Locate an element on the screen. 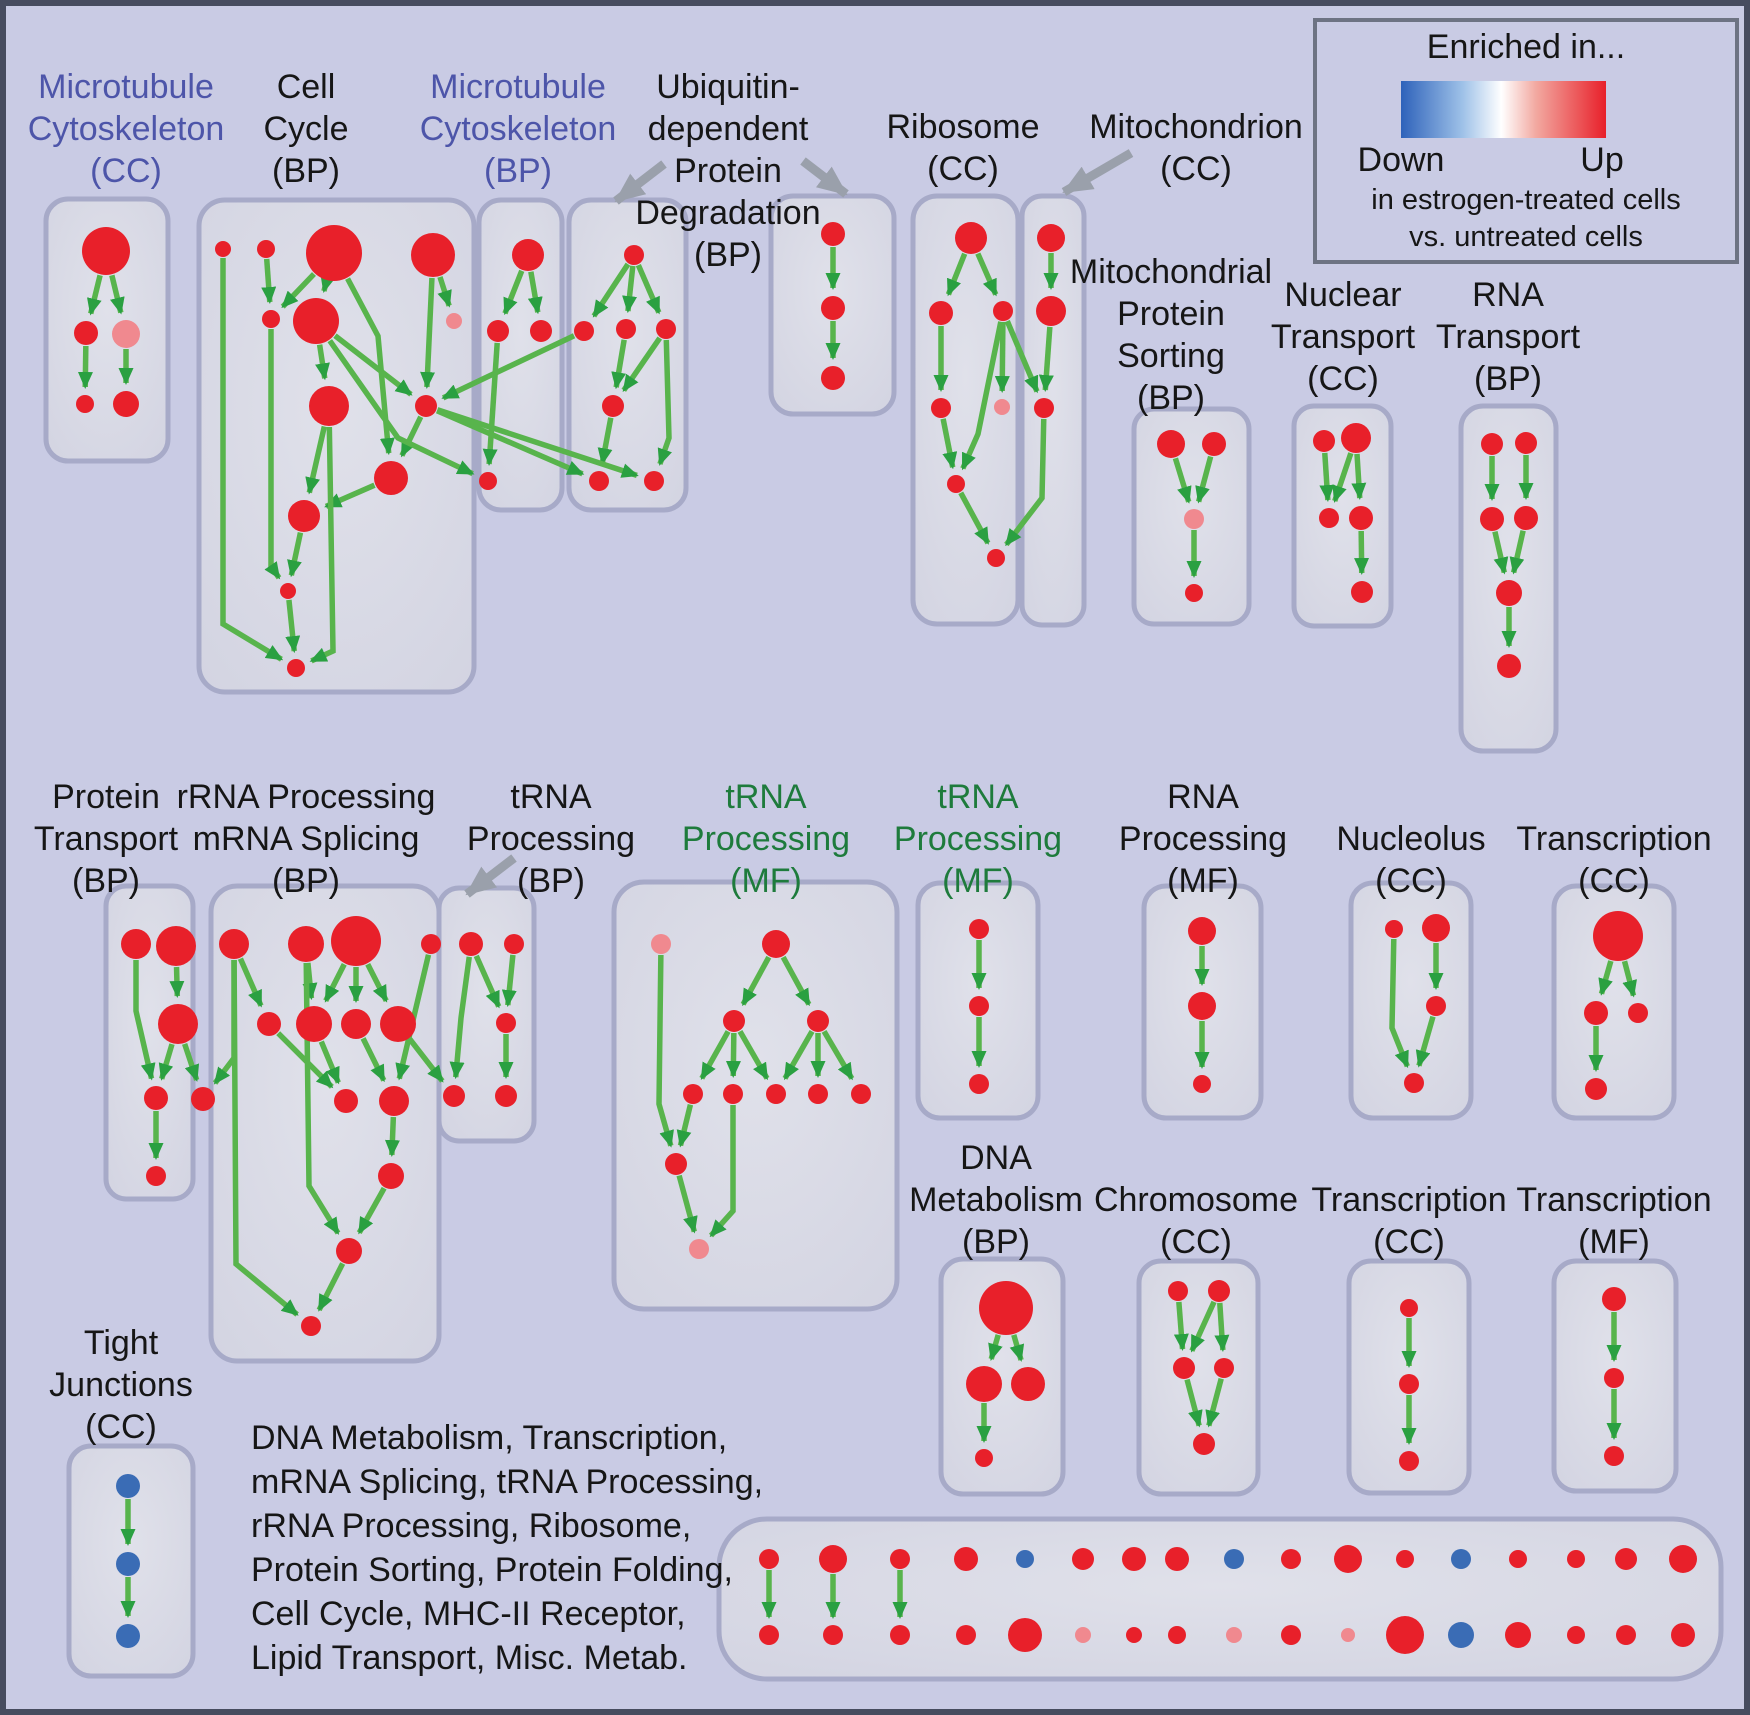  trnamf2-go-term-node is located at coordinates (979, 929).